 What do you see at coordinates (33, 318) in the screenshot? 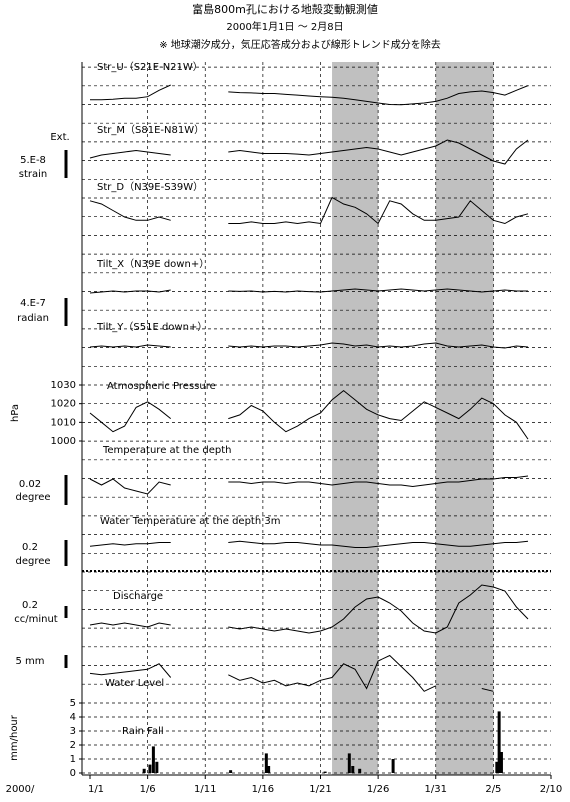
I see `side-label: radian` at bounding box center [33, 318].